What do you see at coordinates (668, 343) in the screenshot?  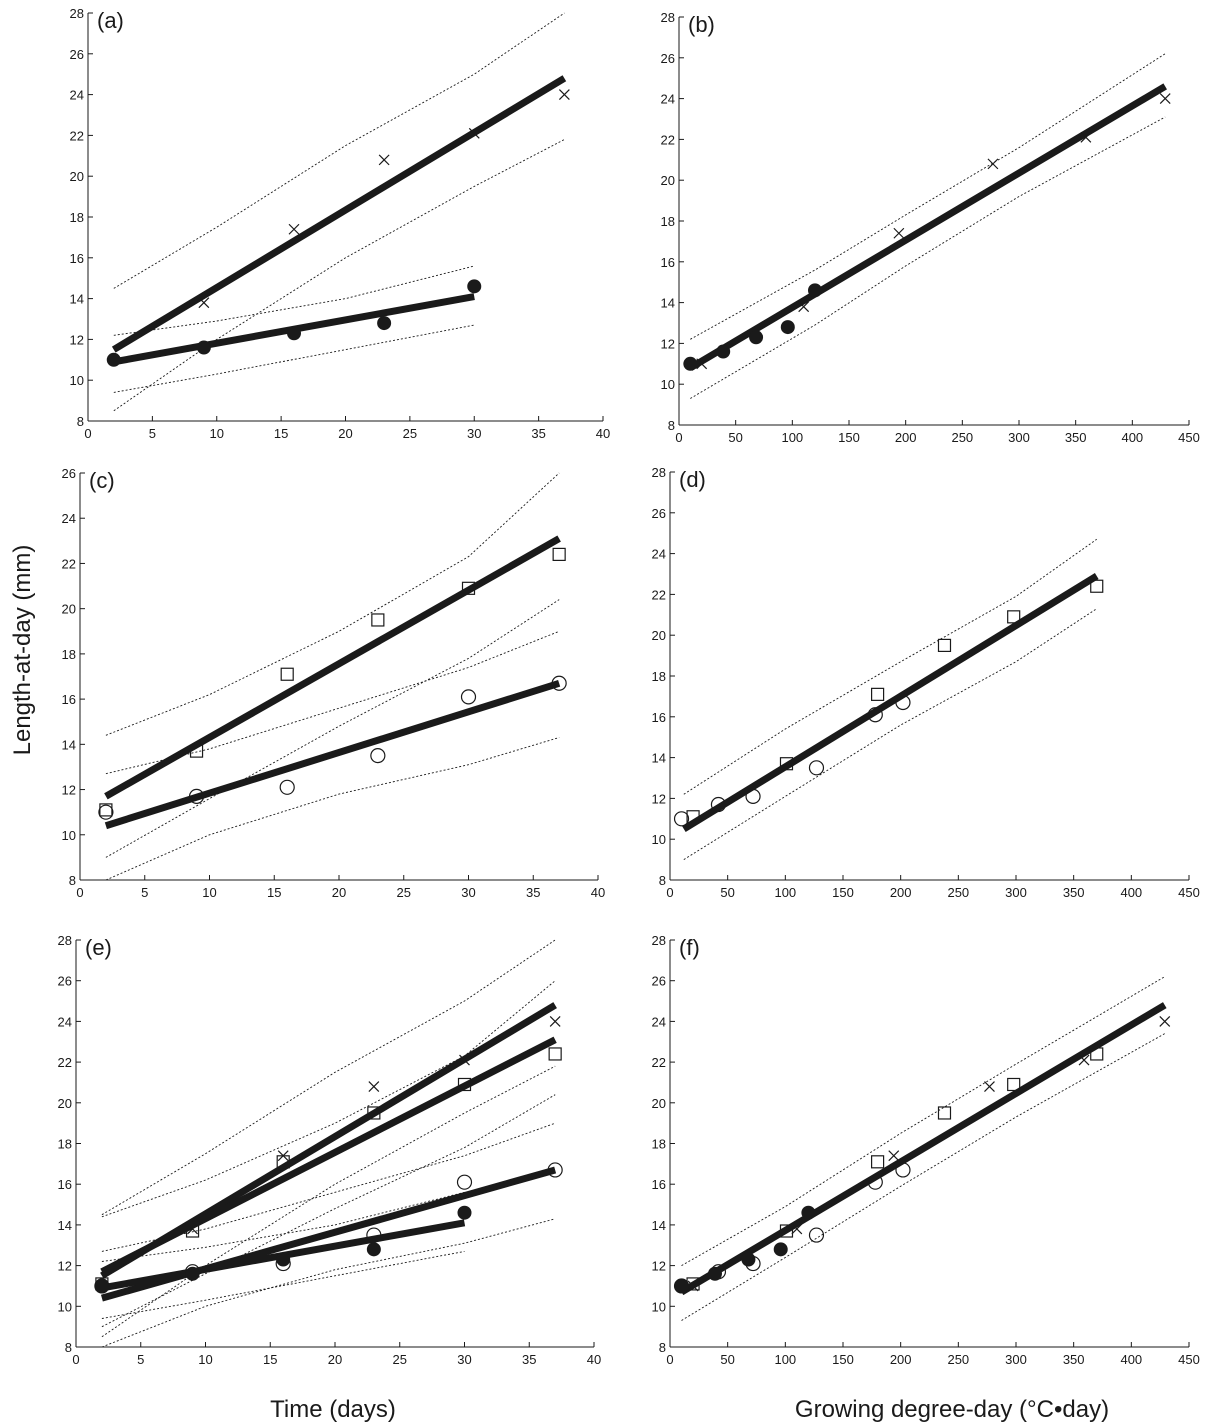 I see `y-tick-label: 12` at bounding box center [668, 343].